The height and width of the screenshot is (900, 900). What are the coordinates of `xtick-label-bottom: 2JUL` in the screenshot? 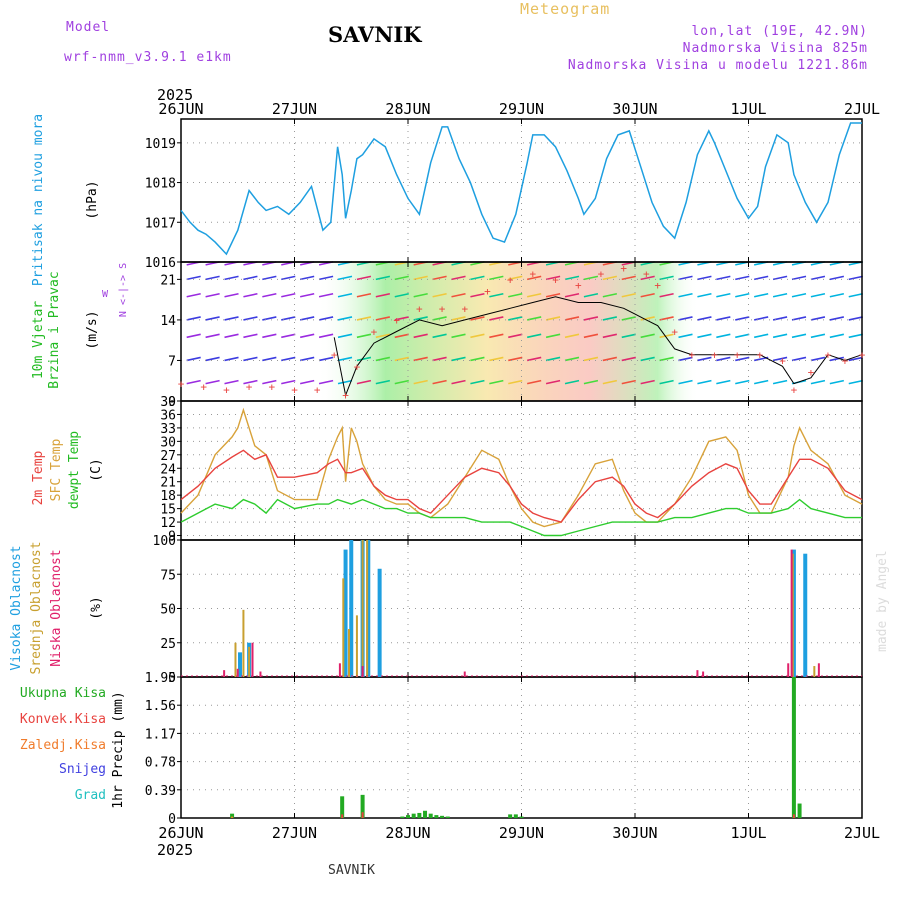 It's located at (862, 833).